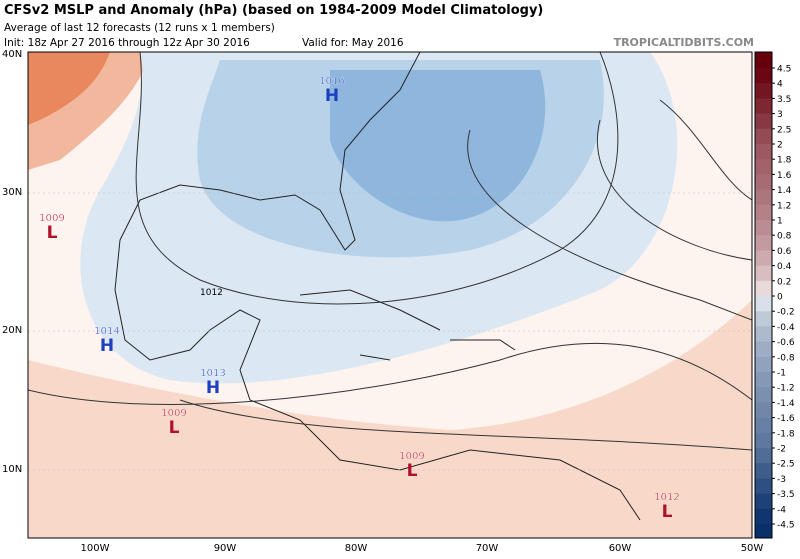 Image resolution: width=800 pixels, height=559 pixels. Describe the element at coordinates (212, 373) in the screenshot. I see `pressure-label: 1013` at that location.